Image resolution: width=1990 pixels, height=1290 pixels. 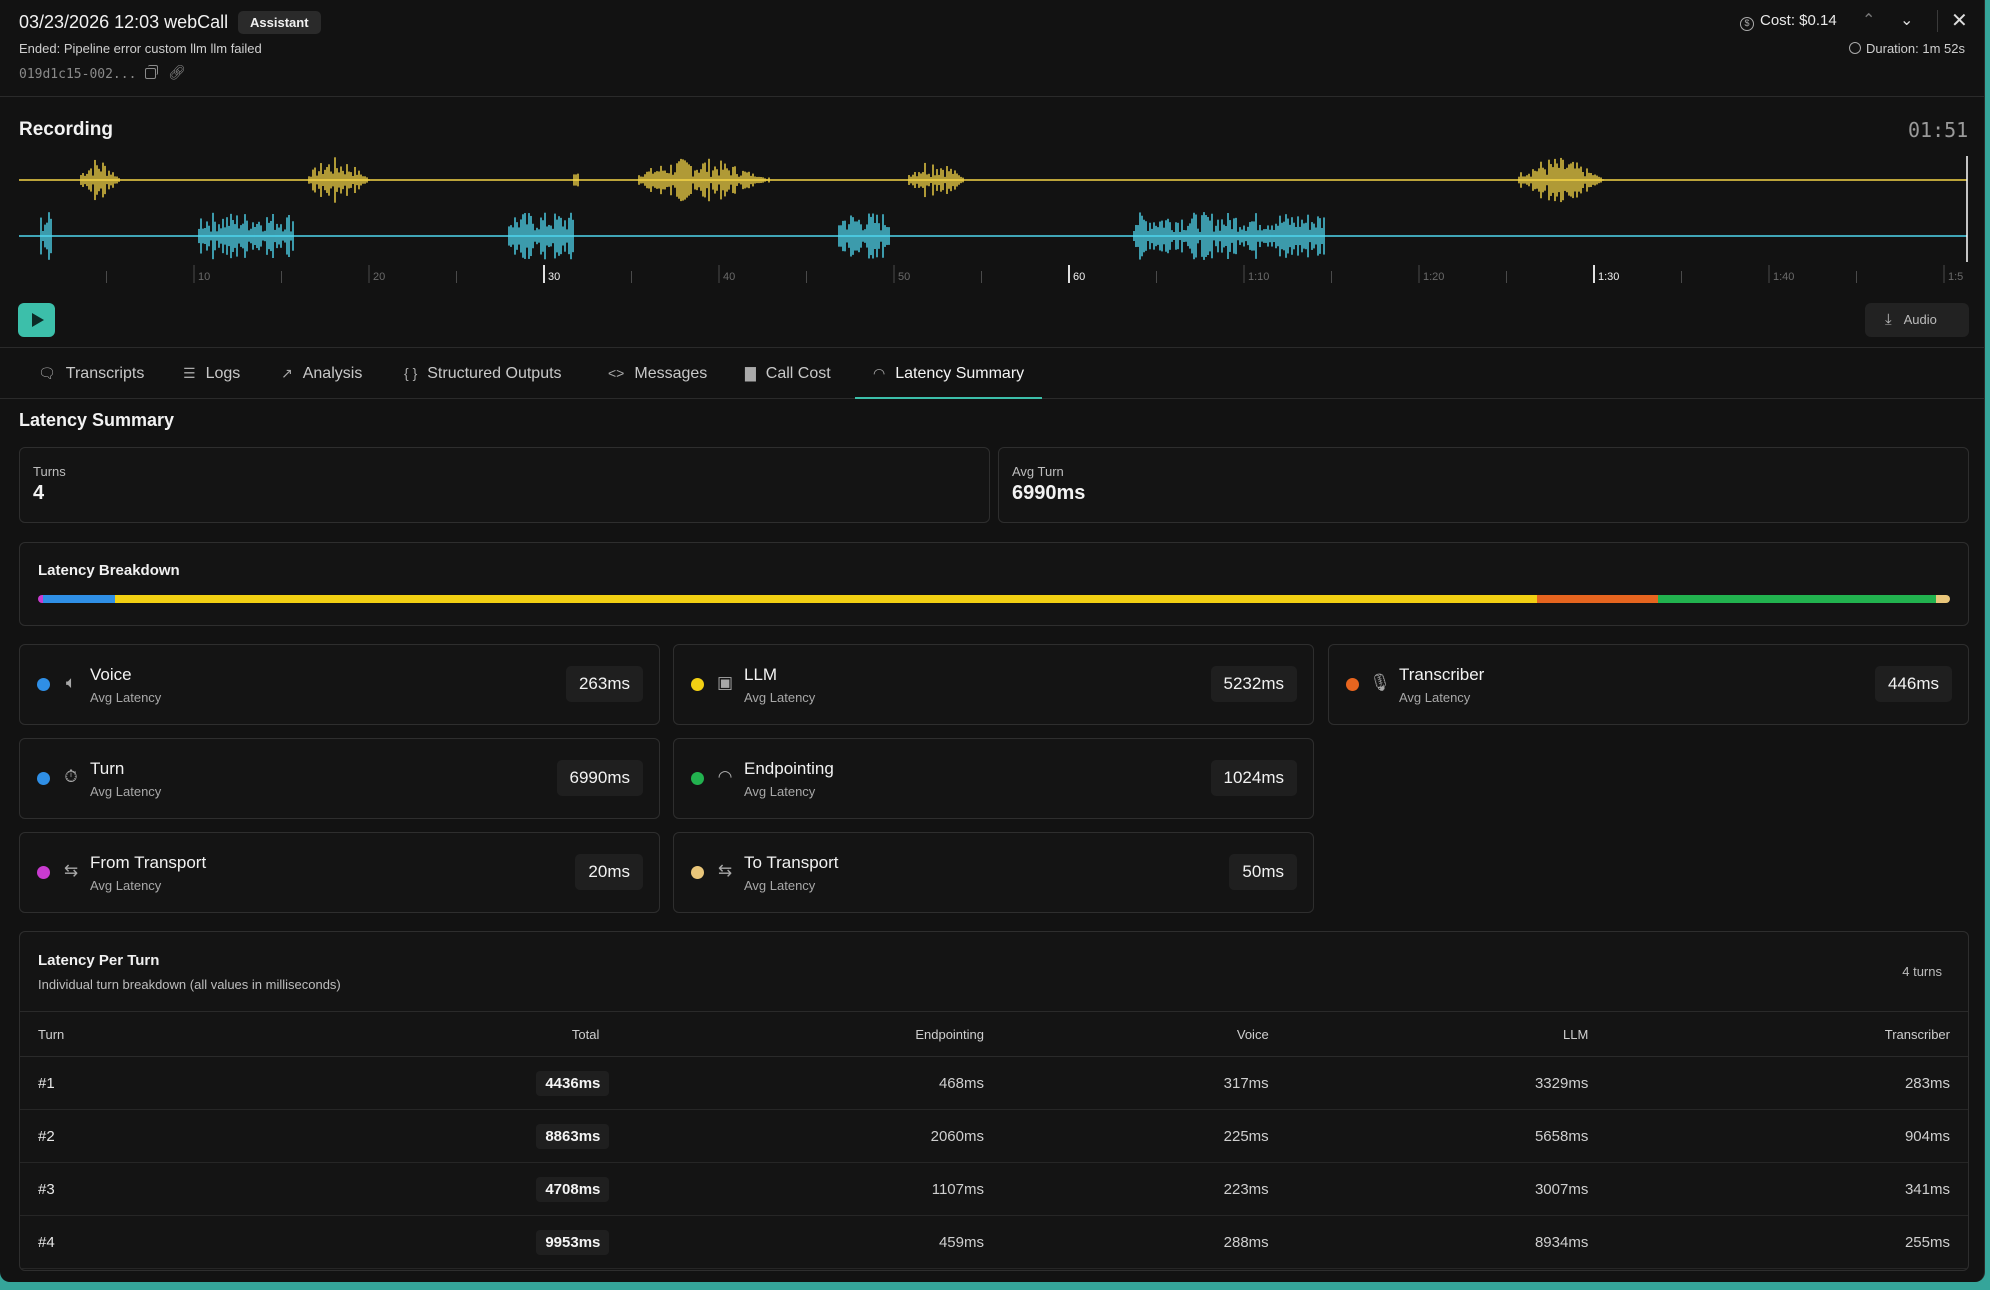 What do you see at coordinates (1126, 1083) in the screenshot?
I see `voice-cell: 317ms` at bounding box center [1126, 1083].